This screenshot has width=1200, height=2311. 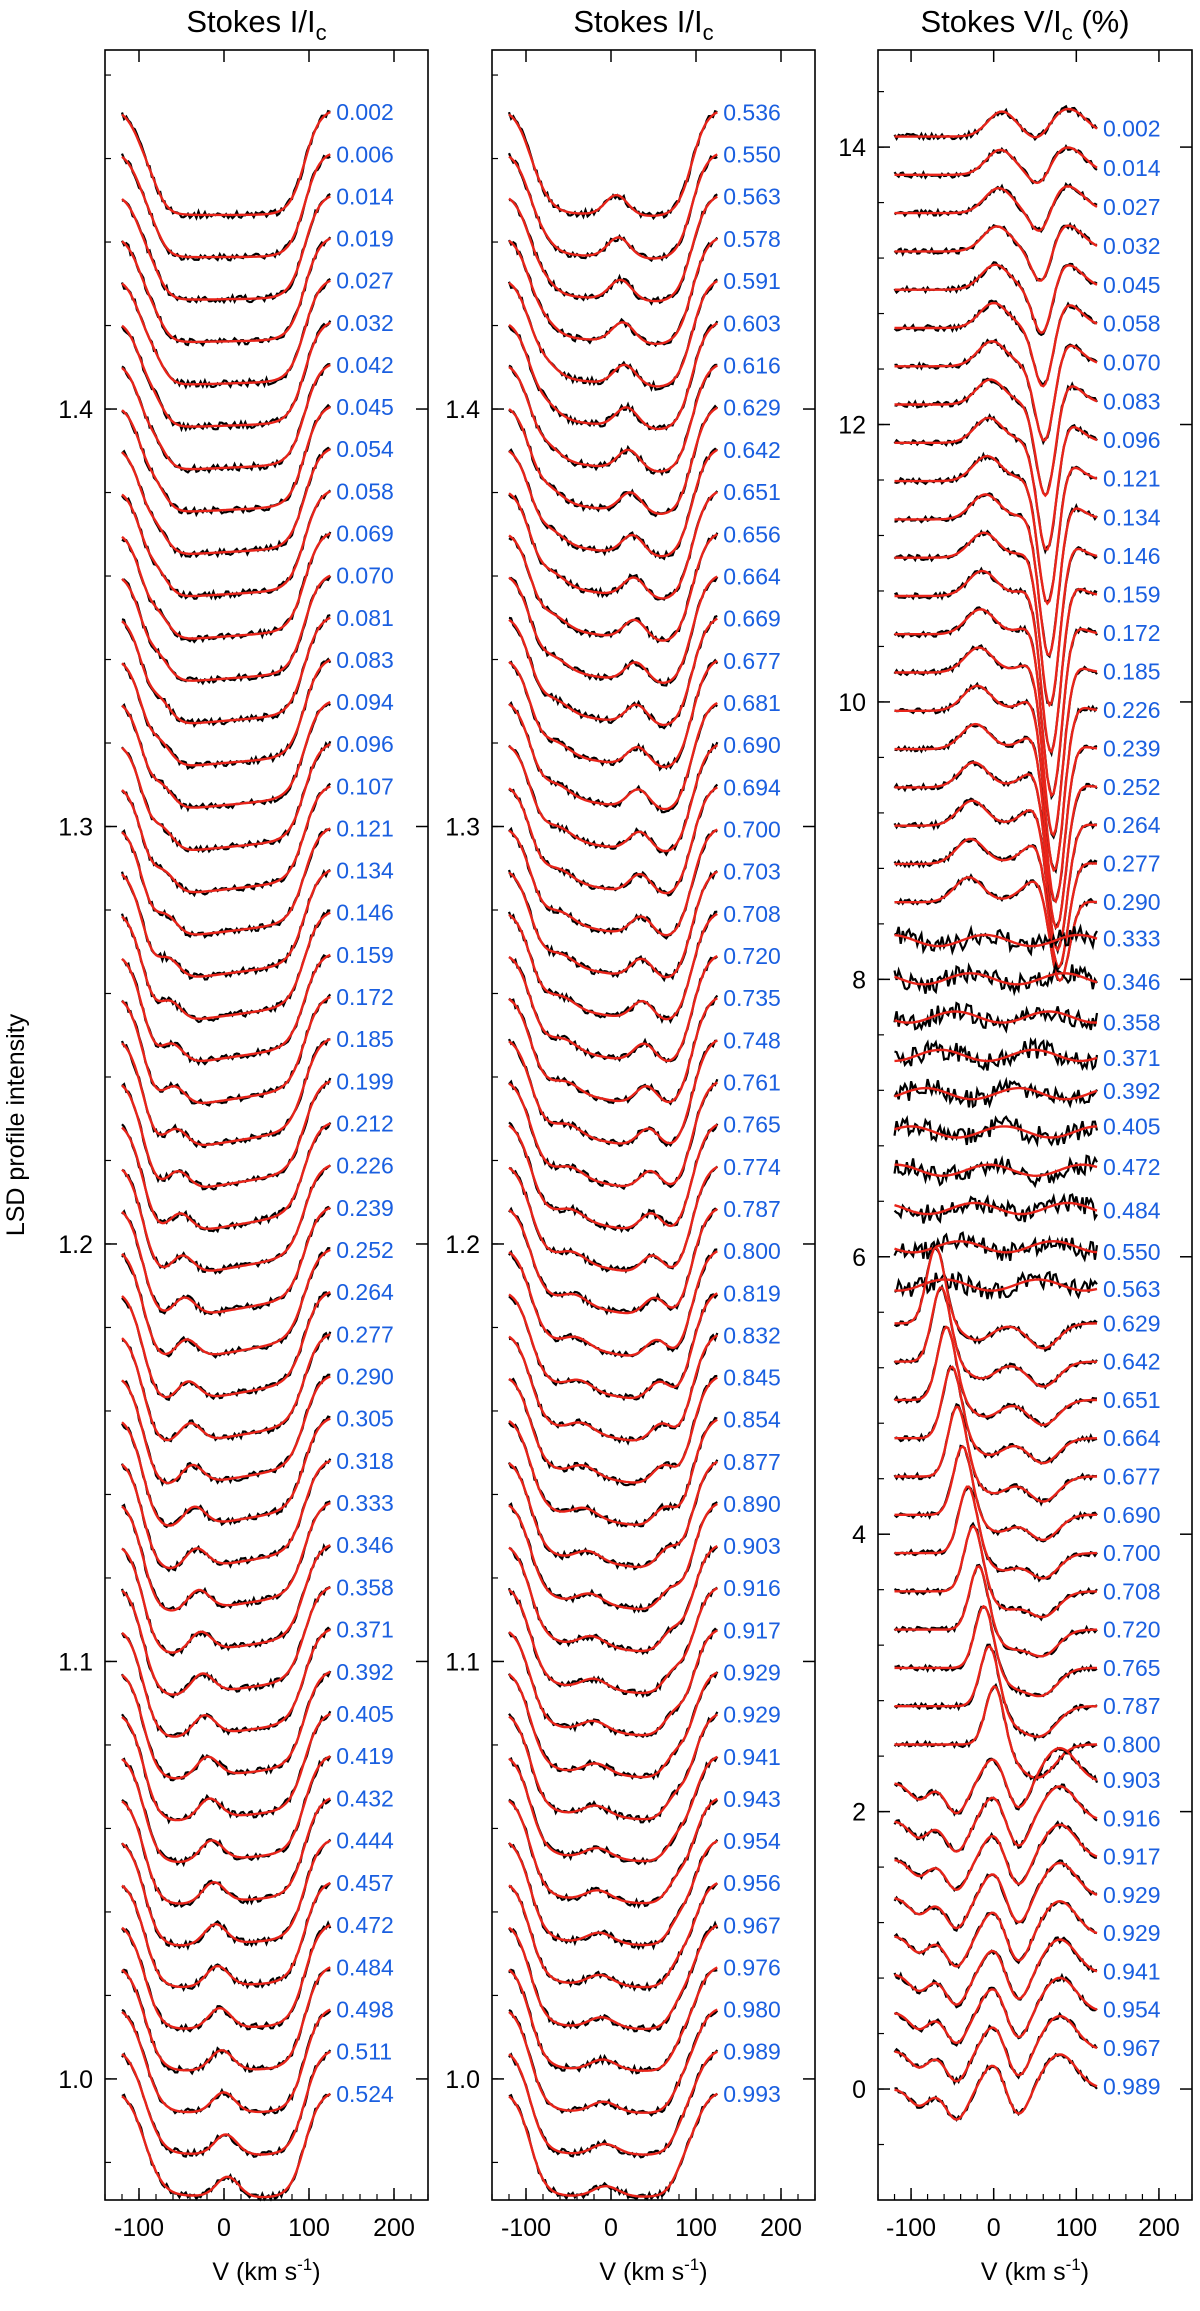 I want to click on phase-label: 0.405, so click(x=365, y=1714).